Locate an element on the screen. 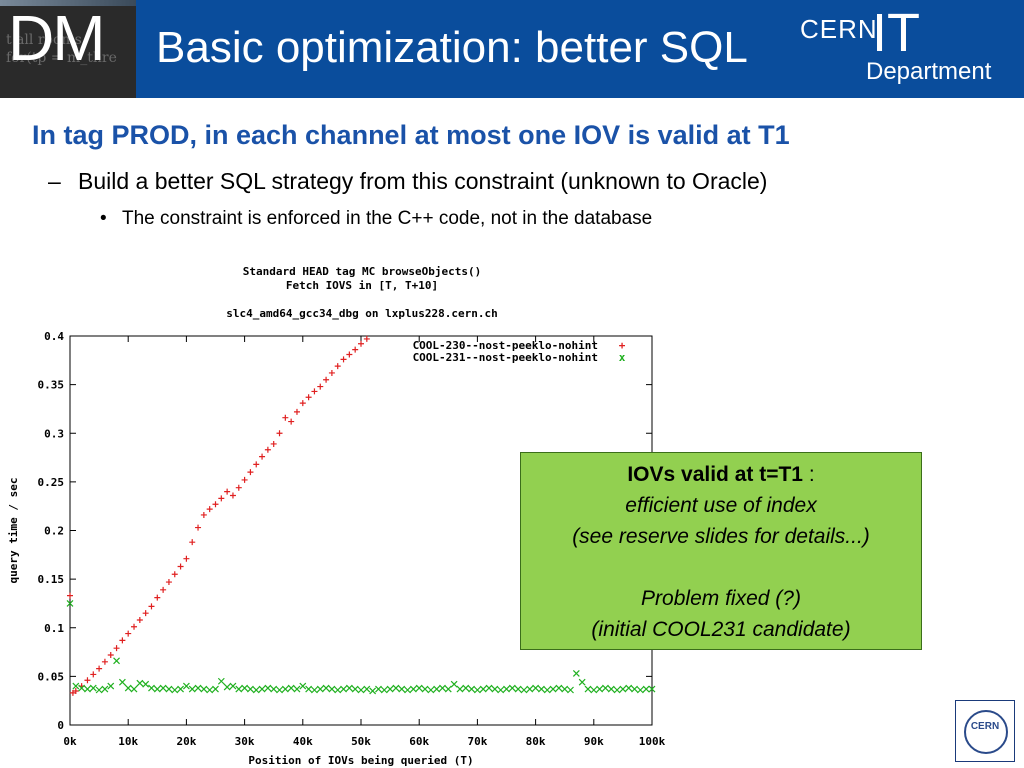 Image resolution: width=1024 pixels, height=768 pixels. x-axis-label: Position of IOVs being queried (T) is located at coordinates (360, 760).